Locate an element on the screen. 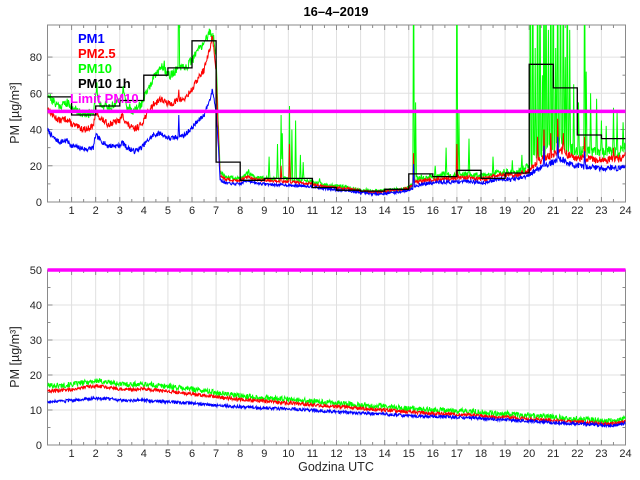 This screenshot has height=480, width=640. bottom-plot-line-pm10 is located at coordinates (336, 400).